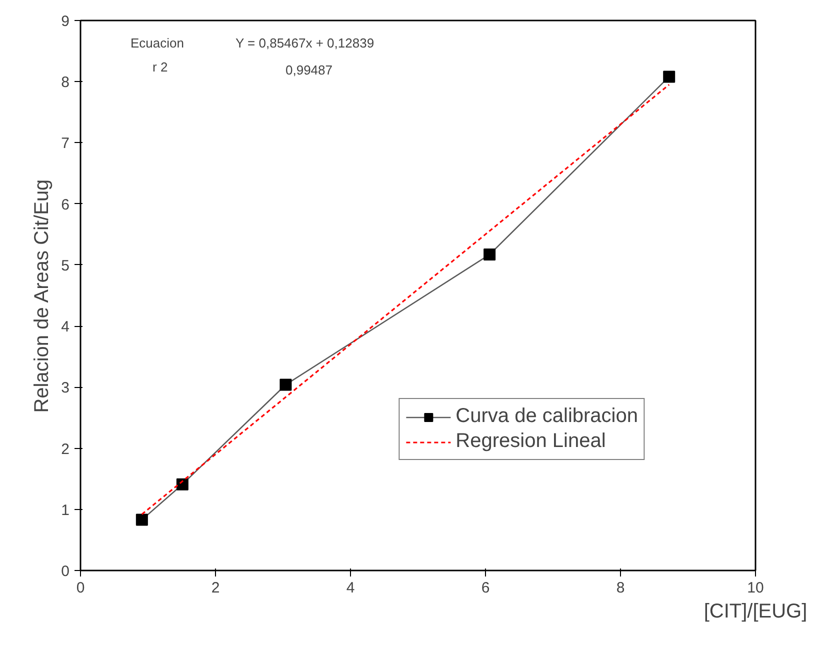  I want to click on y-tick-label: 4, so click(65, 327).